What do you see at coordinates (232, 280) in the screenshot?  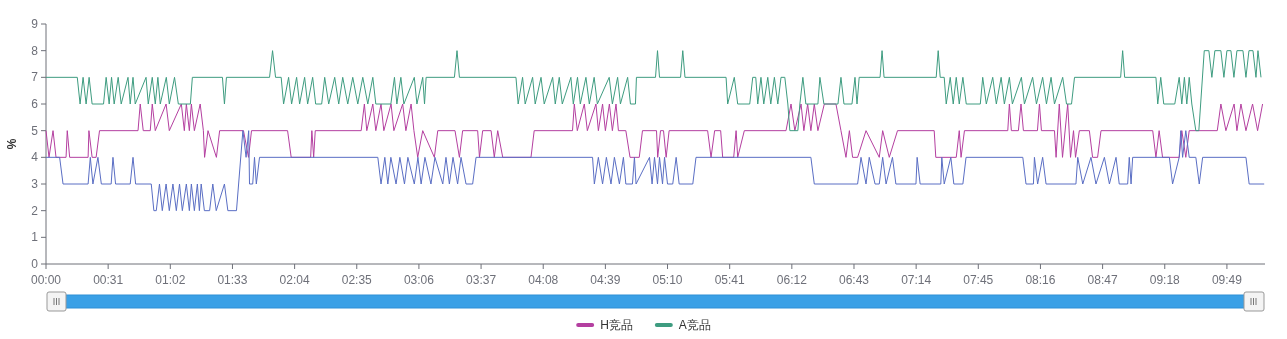 I see `x-tick-label: 01:33` at bounding box center [232, 280].